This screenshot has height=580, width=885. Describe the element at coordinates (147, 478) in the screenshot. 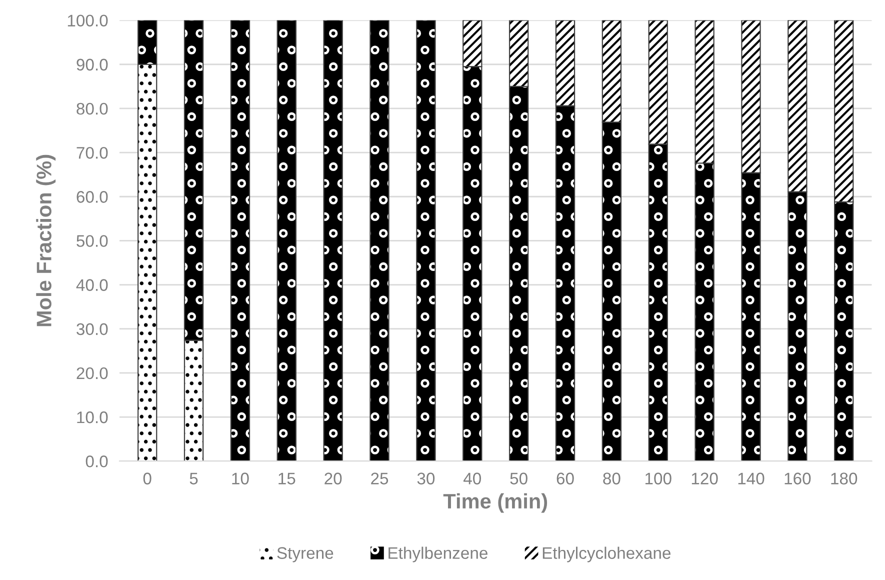

I see `x-tick-label: 0` at that location.